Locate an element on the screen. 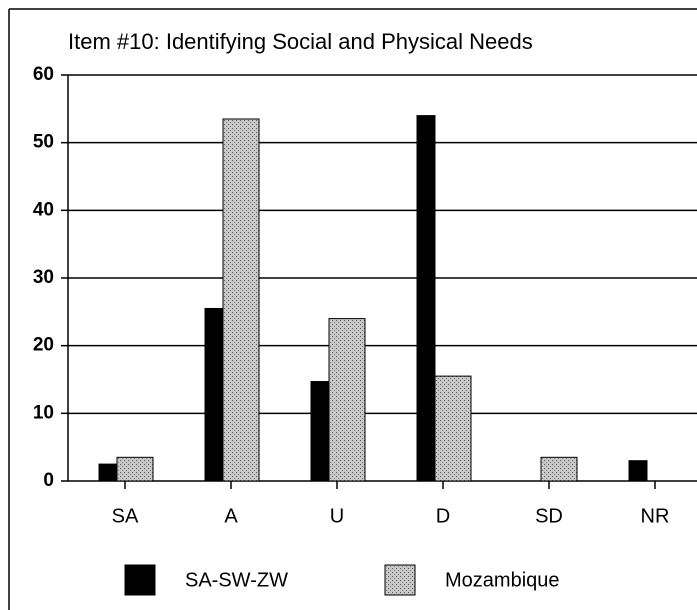 The image size is (697, 610). x-tick-label: A is located at coordinates (231, 516).